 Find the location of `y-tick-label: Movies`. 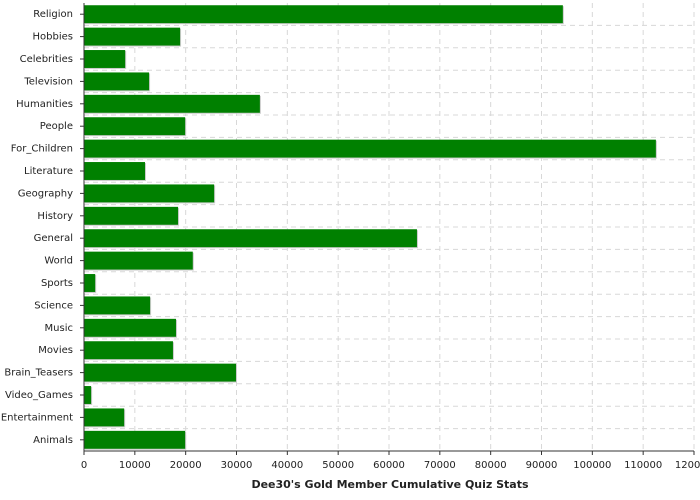

y-tick-label: Movies is located at coordinates (55, 350).